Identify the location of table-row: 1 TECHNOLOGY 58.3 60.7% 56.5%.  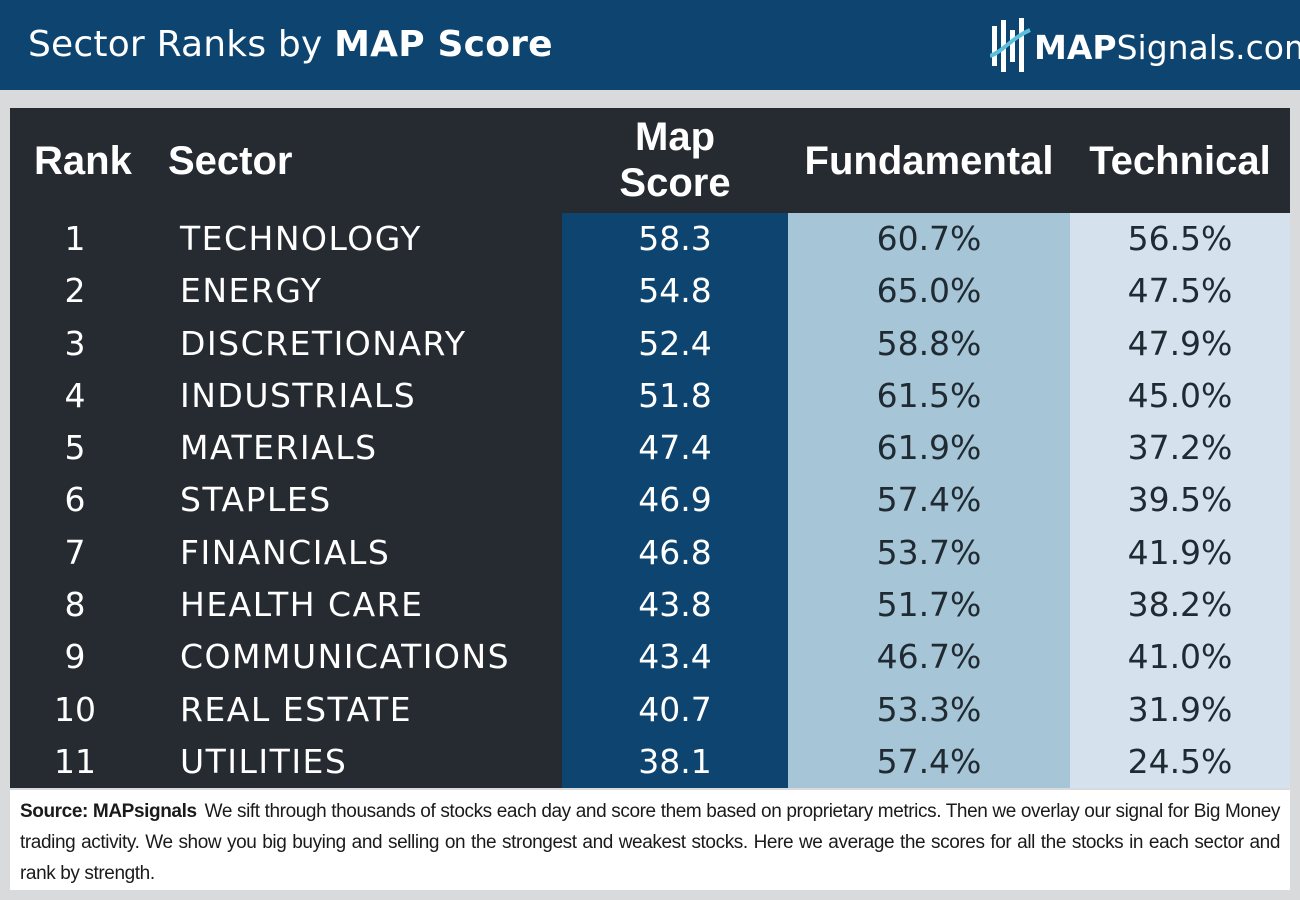
(650, 239).